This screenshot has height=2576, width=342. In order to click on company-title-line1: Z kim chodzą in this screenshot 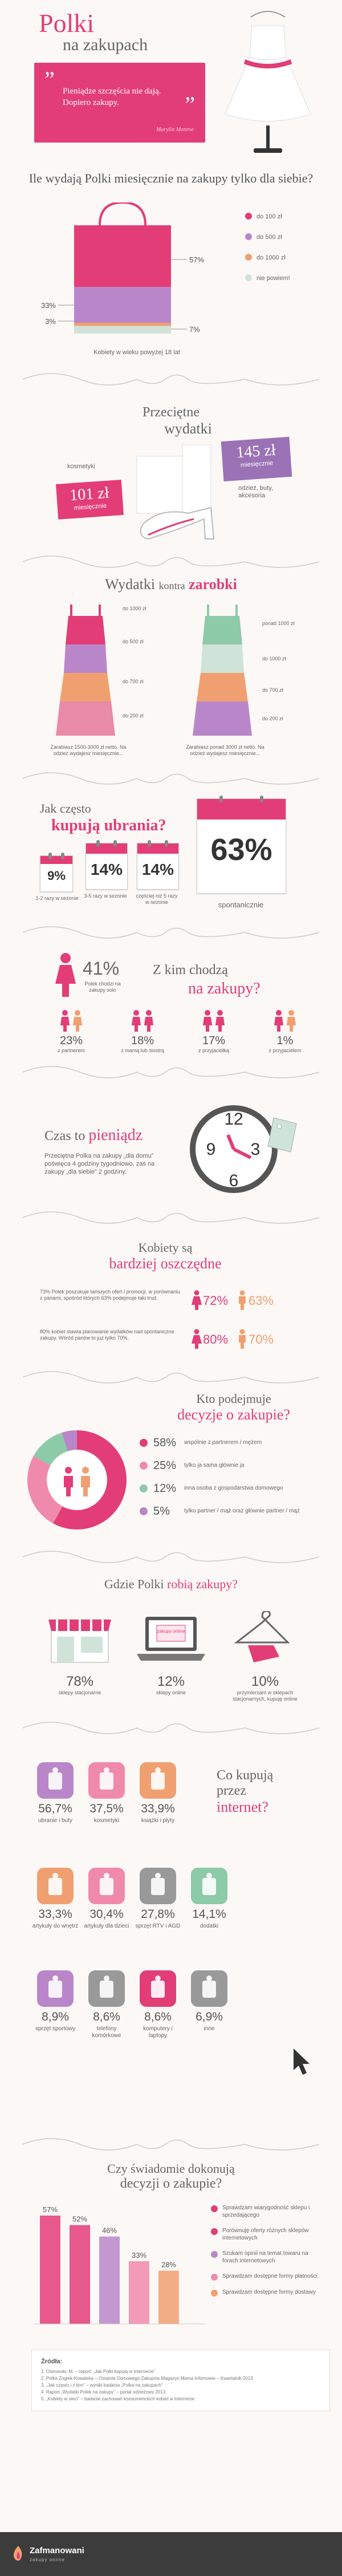, I will do `click(190, 970)`.